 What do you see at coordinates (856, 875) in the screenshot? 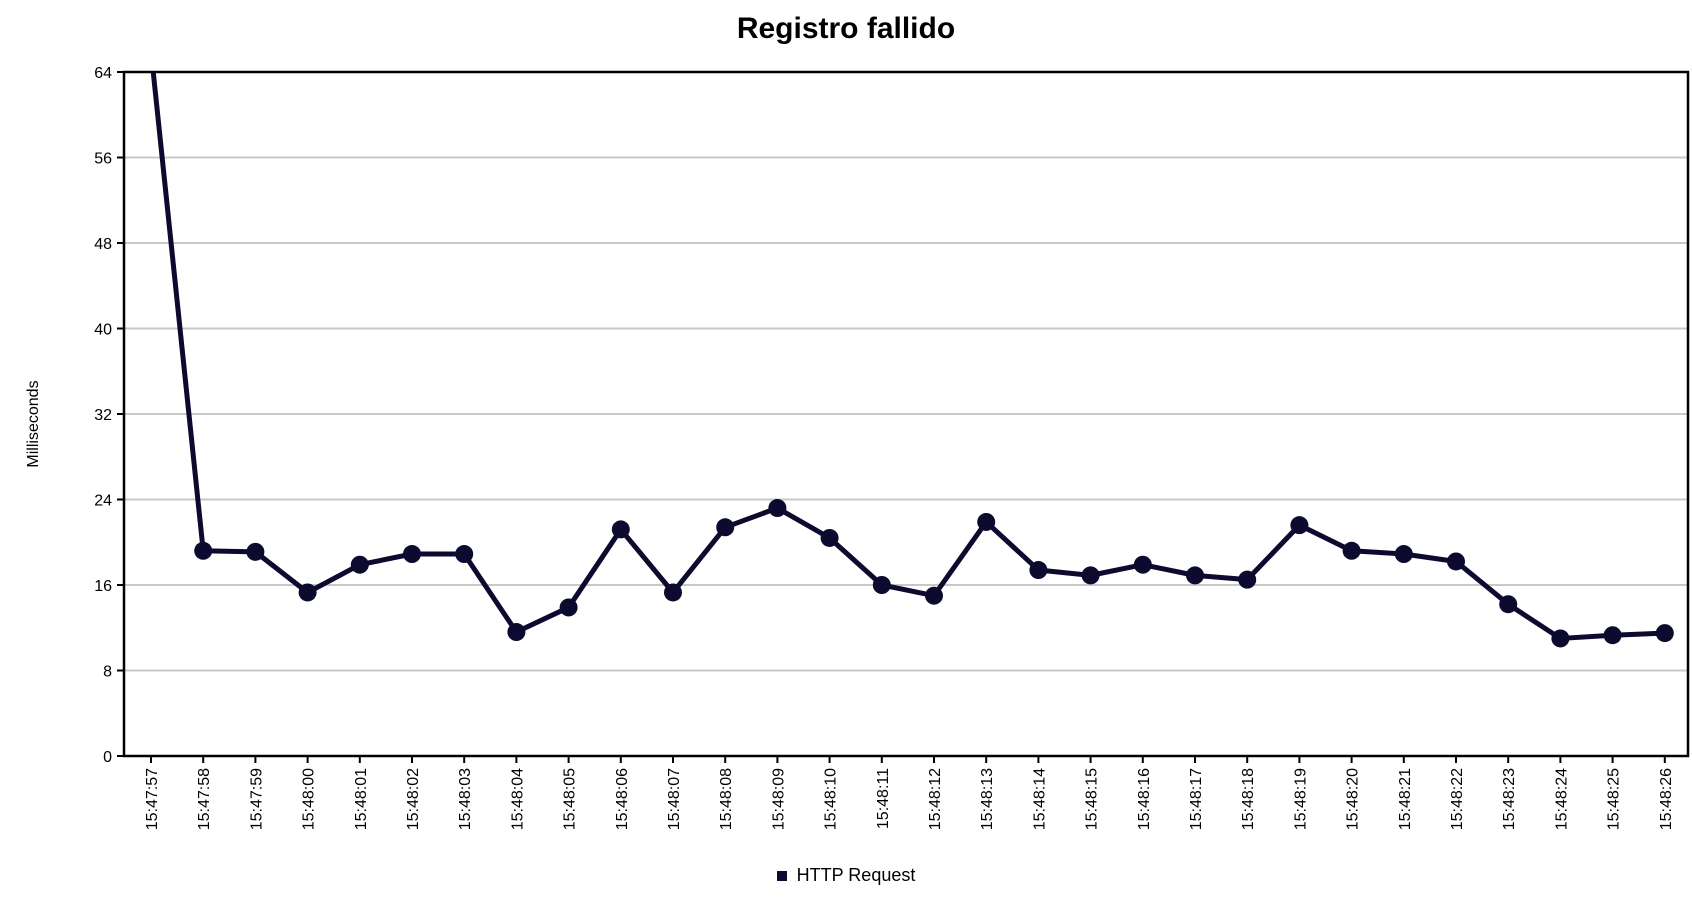
I see `legend-label: HTTP Request` at bounding box center [856, 875].